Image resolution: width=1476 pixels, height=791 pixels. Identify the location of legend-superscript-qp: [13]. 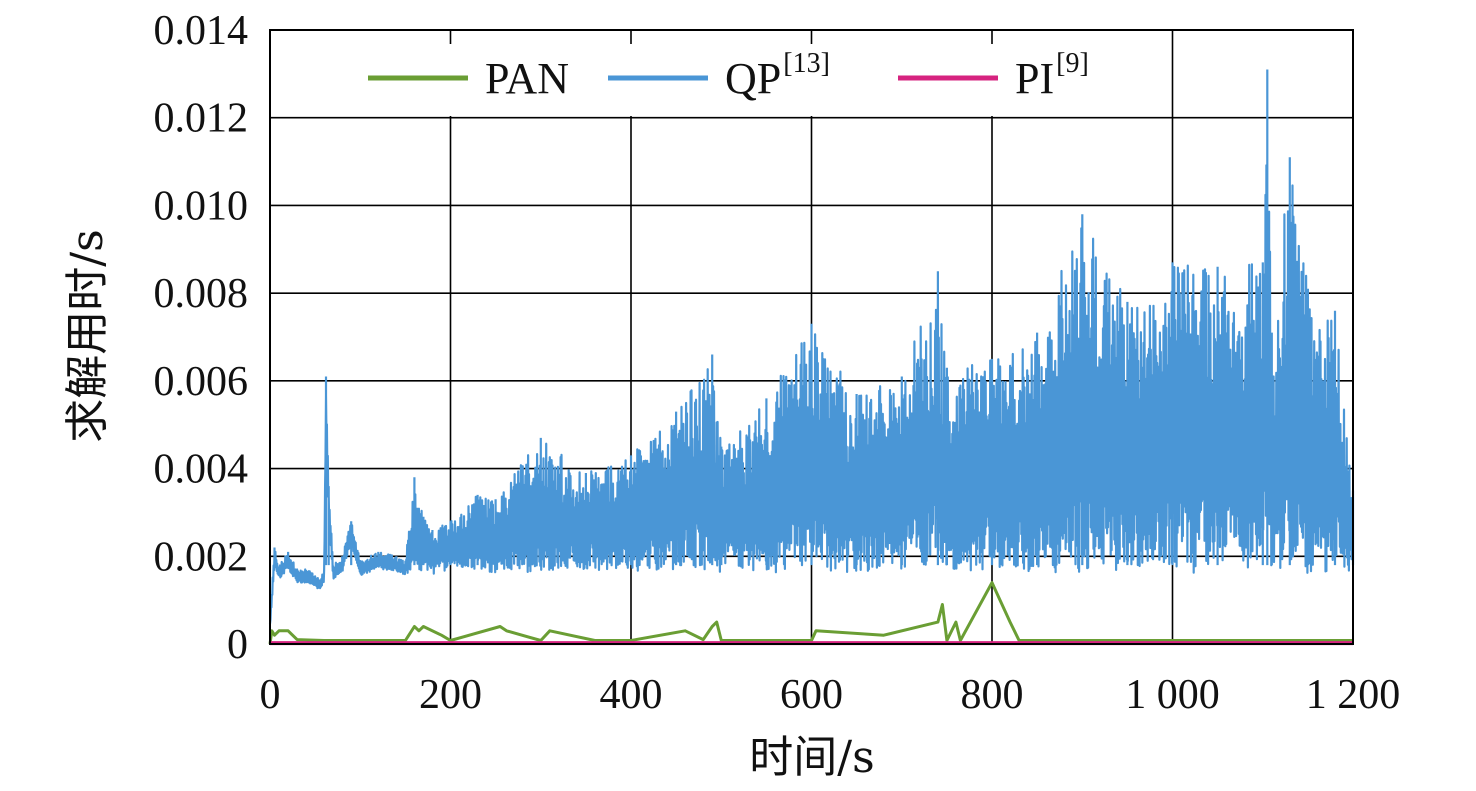
(806, 63).